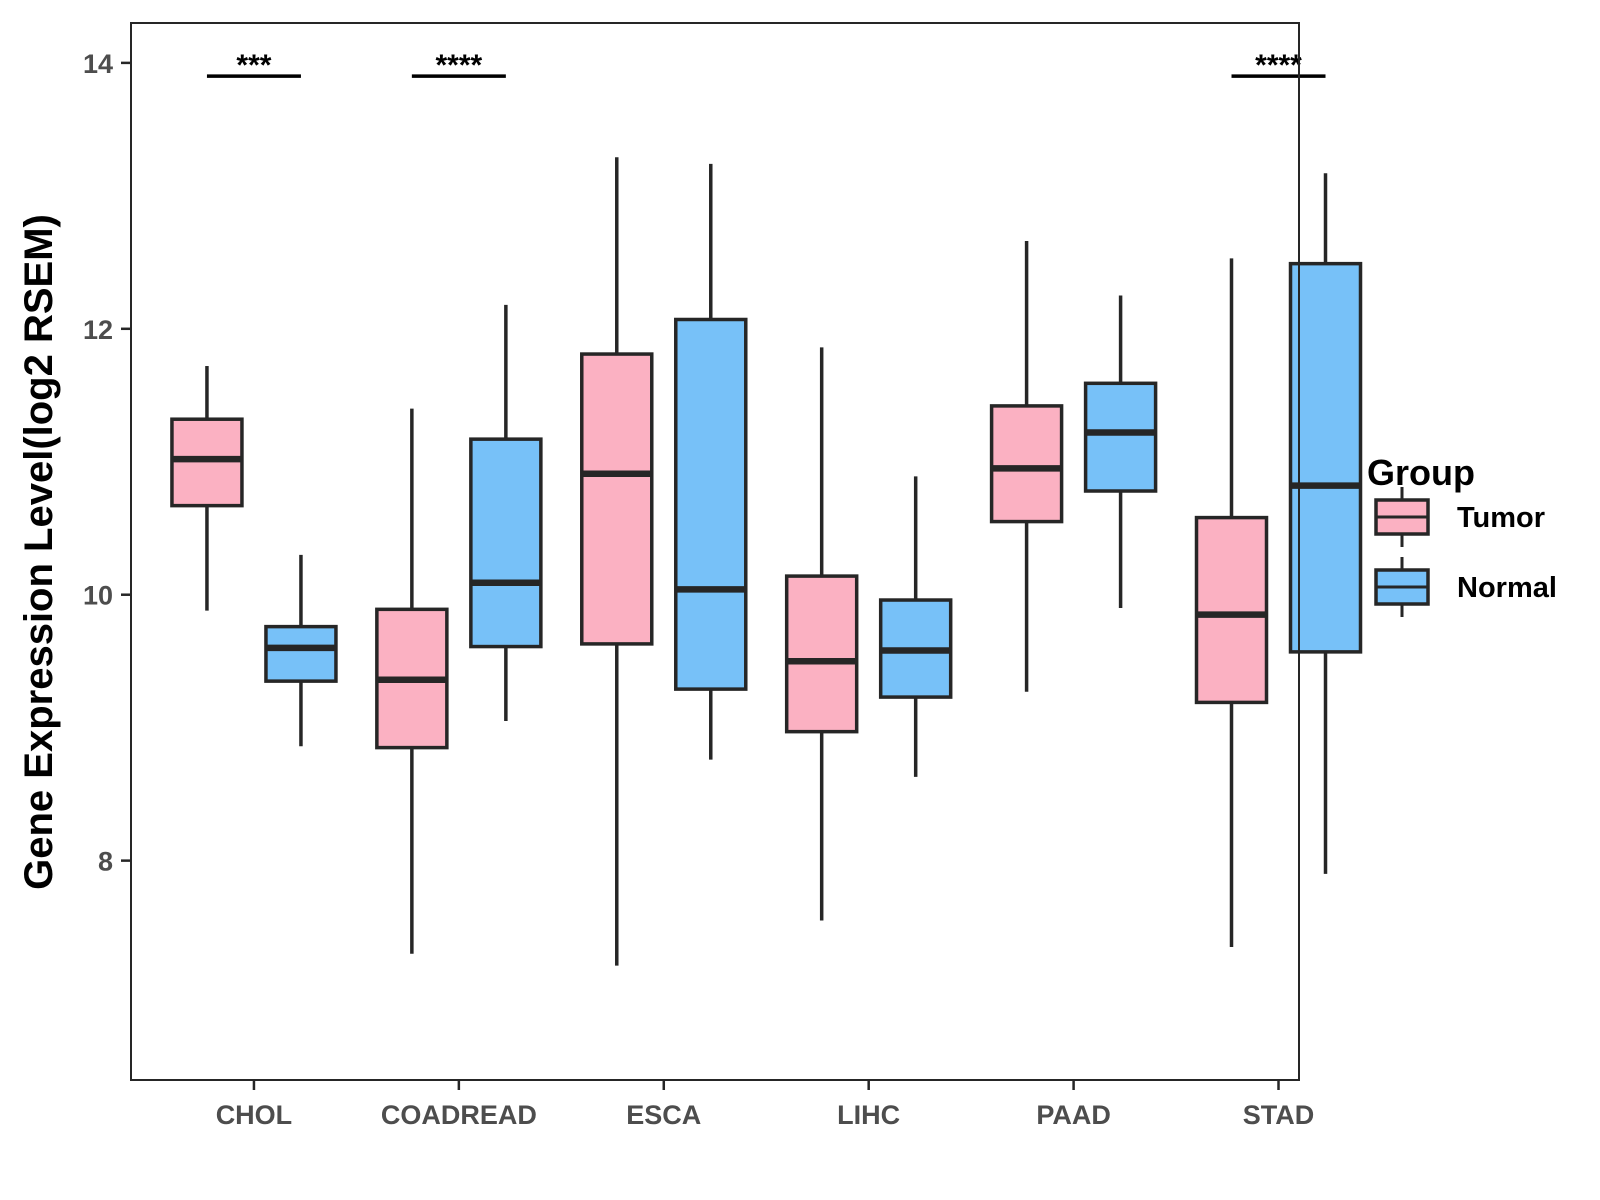 The image size is (1600, 1200). I want to click on x-tick-label: CHOL, so click(254, 1115).